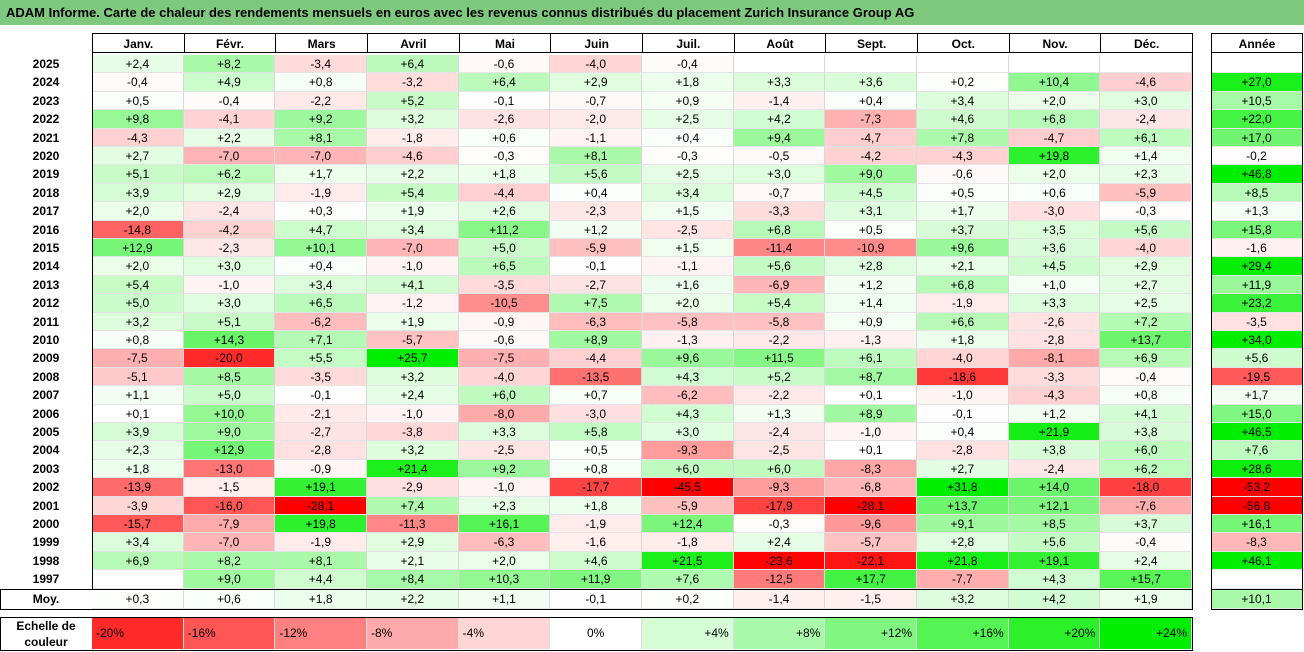 This screenshot has width=1304, height=652. What do you see at coordinates (1146, 303) in the screenshot?
I see `heatmap-cell: +2,5` at bounding box center [1146, 303].